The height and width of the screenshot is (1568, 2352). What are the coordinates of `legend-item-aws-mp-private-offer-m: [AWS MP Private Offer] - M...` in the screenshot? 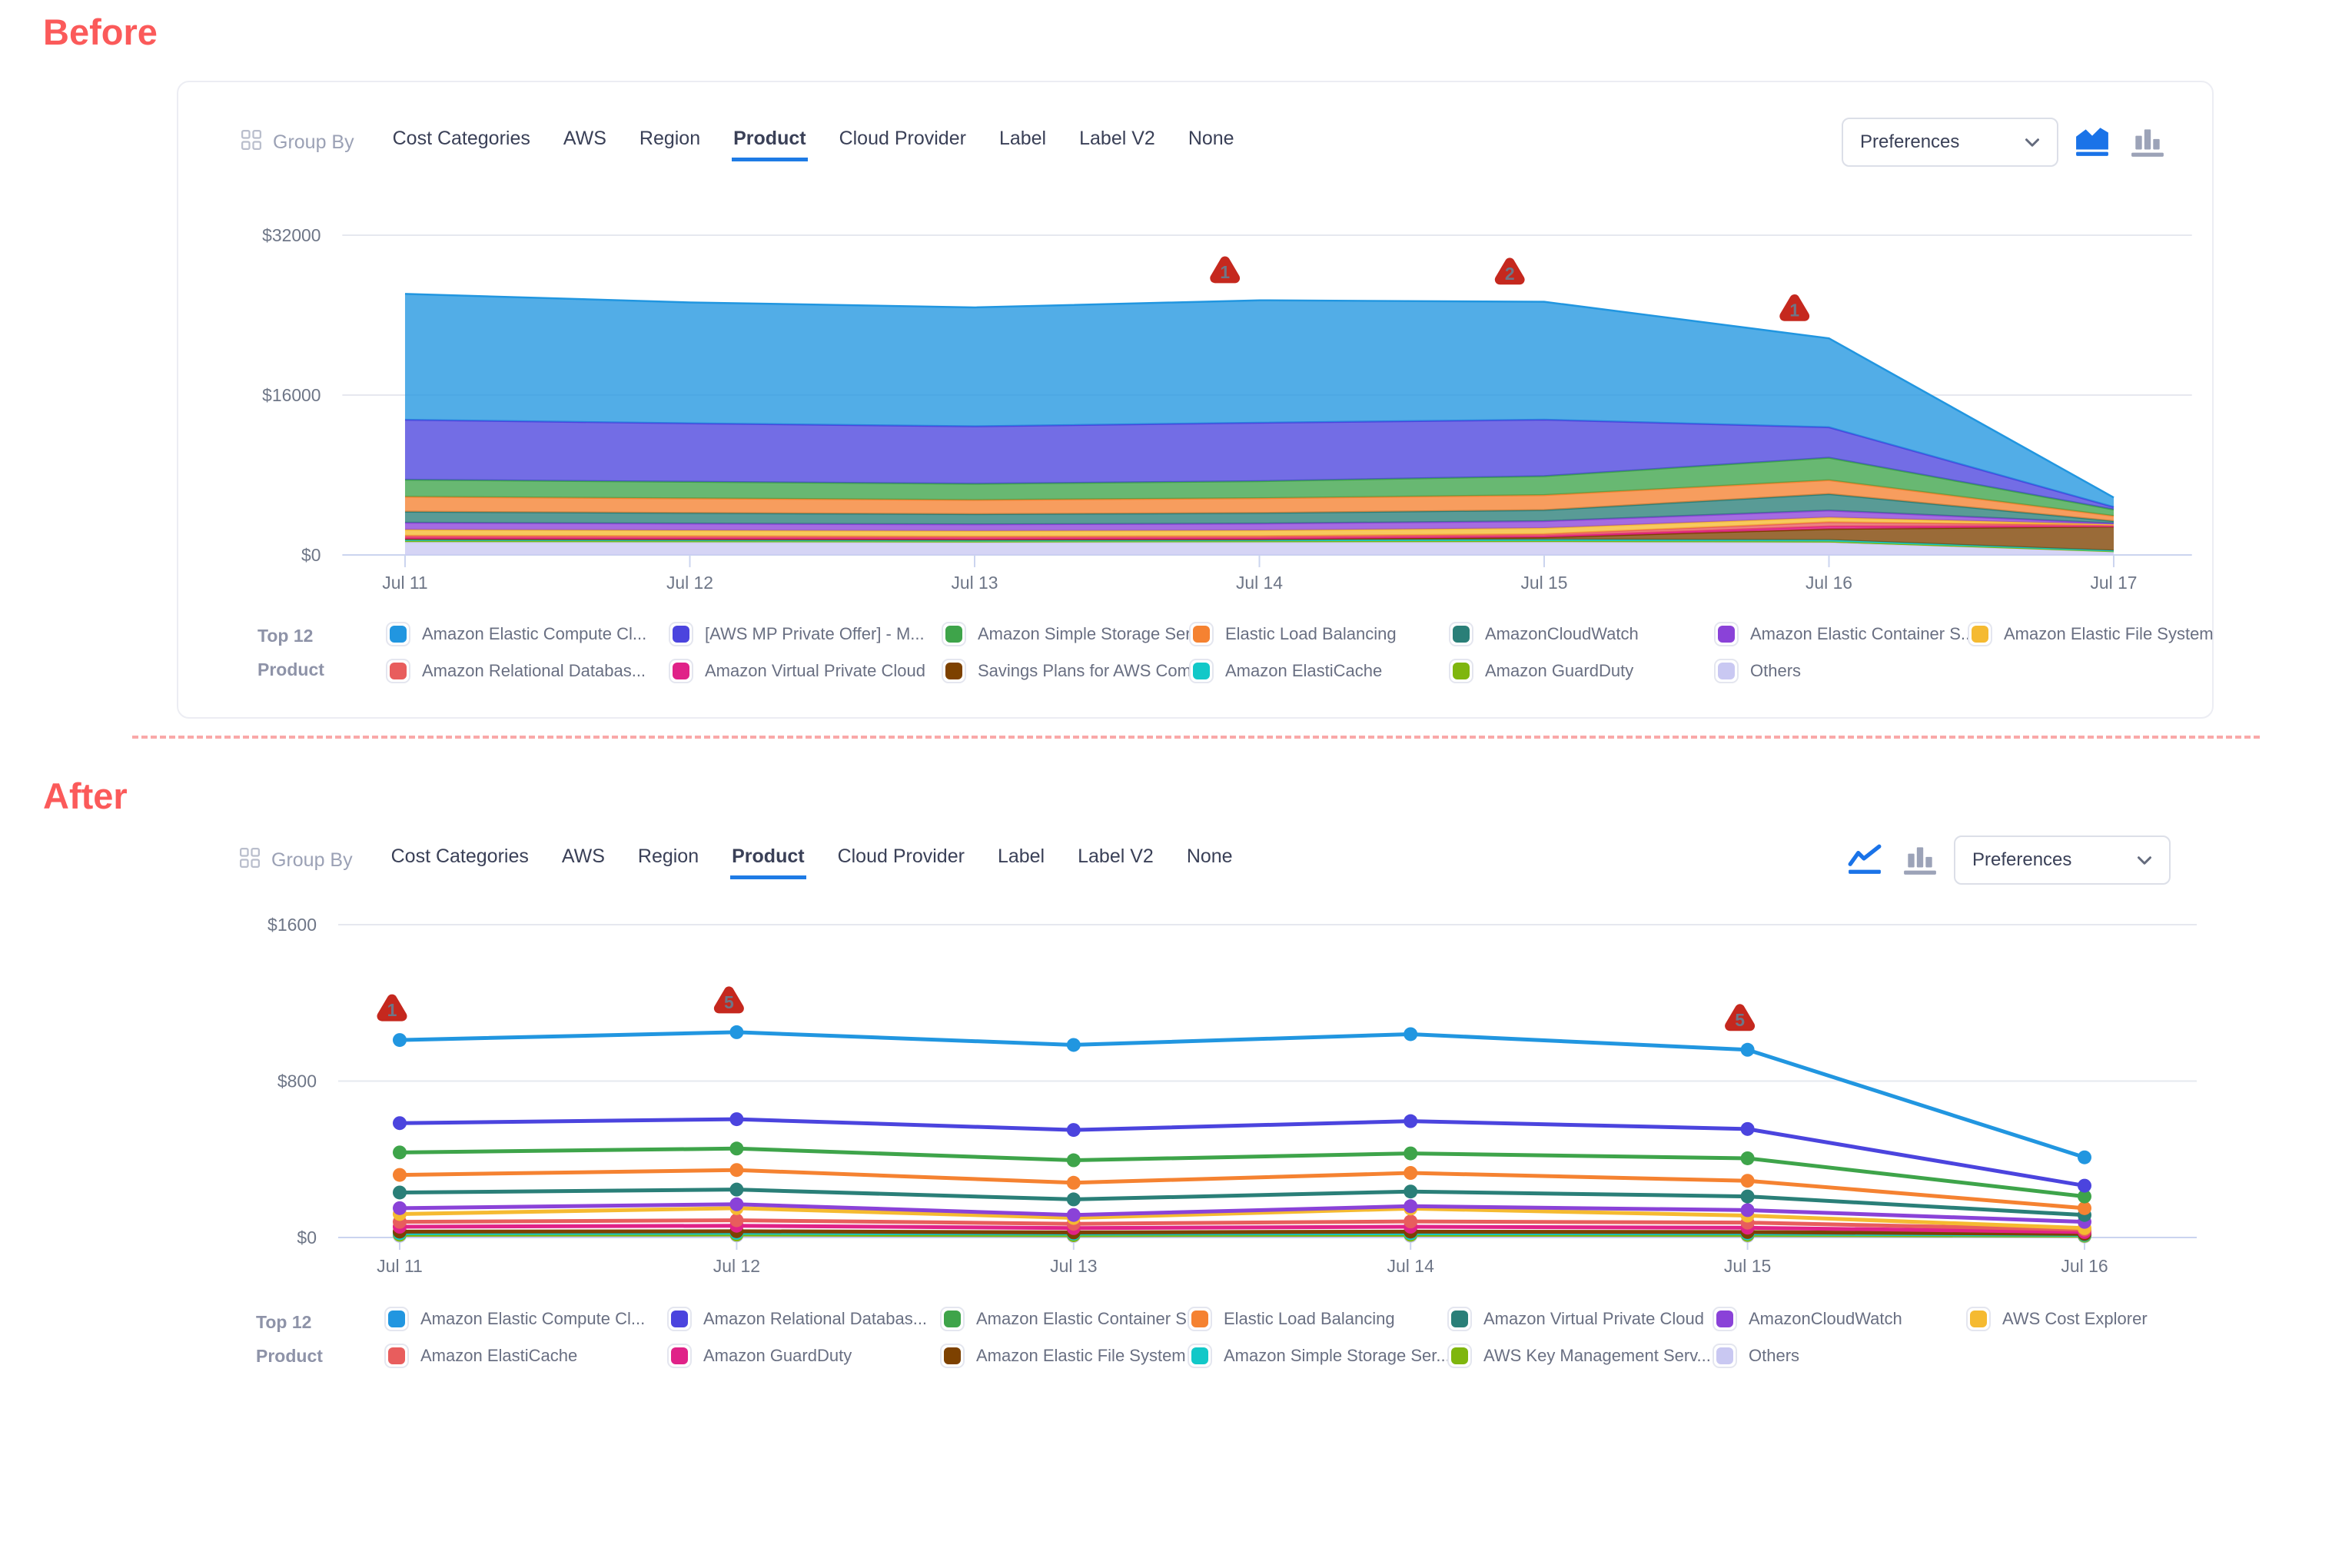 It's located at (805, 634).